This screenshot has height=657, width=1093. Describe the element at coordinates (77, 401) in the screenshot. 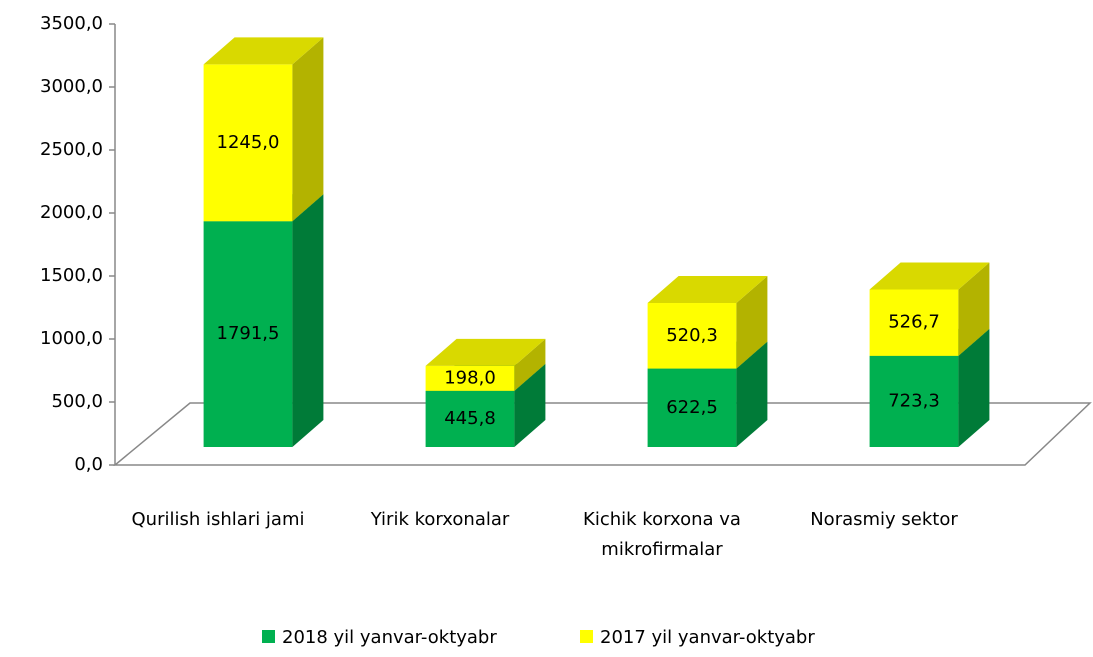

I see `y-tick-label: 500,0` at that location.